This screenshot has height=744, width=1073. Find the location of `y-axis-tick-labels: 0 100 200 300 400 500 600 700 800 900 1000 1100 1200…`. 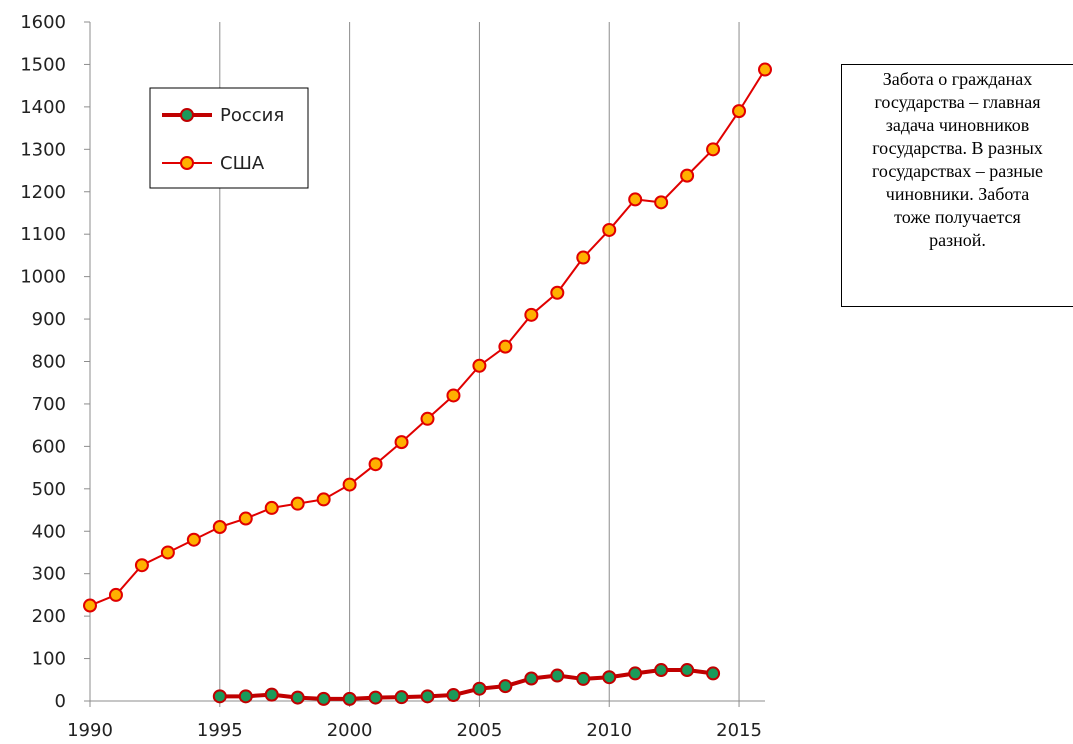

y-axis-tick-labels: 0 100 200 300 400 500 600 700 800 900 1000 1100 1200… is located at coordinates (43, 362).